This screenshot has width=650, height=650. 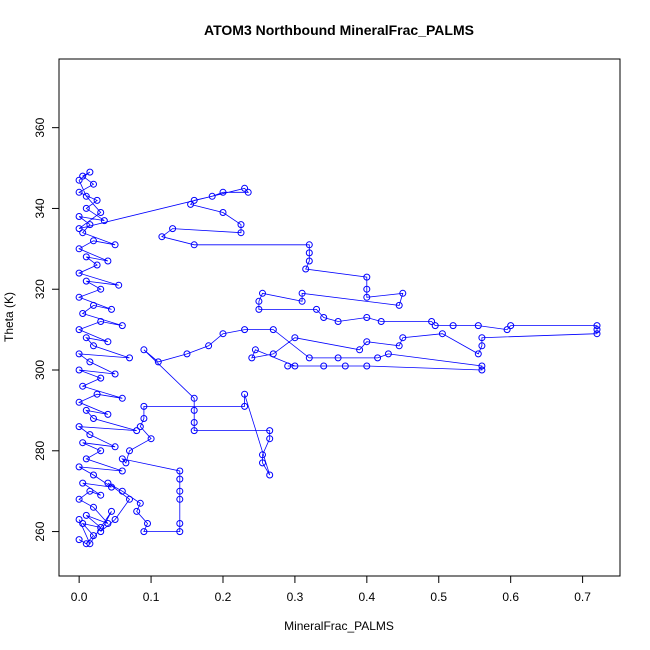 I want to click on y-axis: 260 280 300 320 340 360, so click(x=46, y=329).